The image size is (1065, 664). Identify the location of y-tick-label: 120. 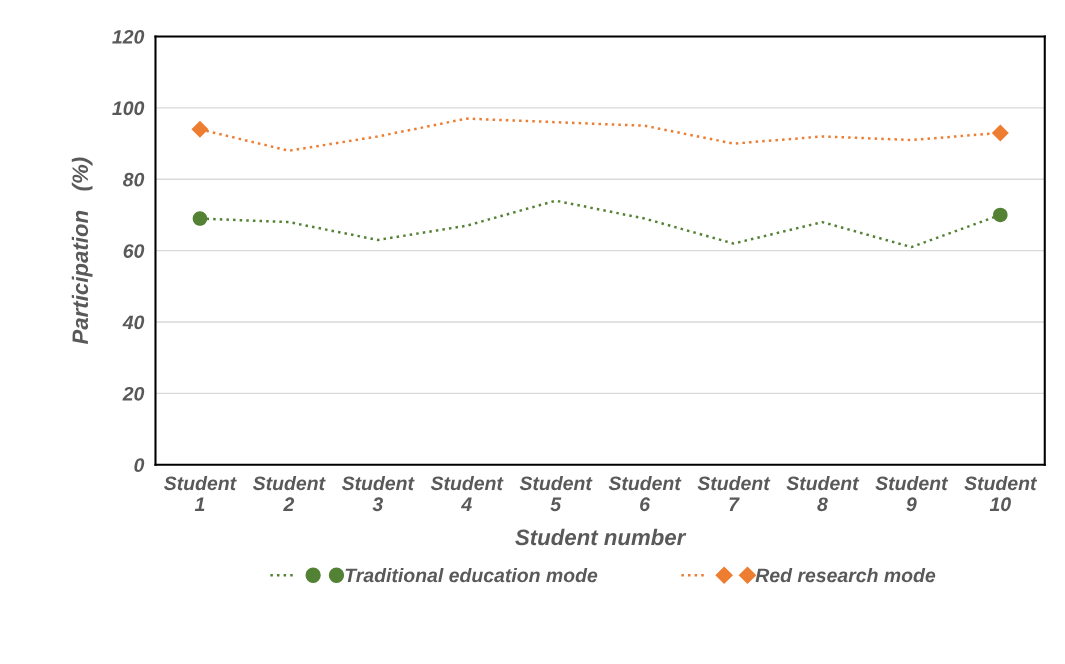
(128, 36).